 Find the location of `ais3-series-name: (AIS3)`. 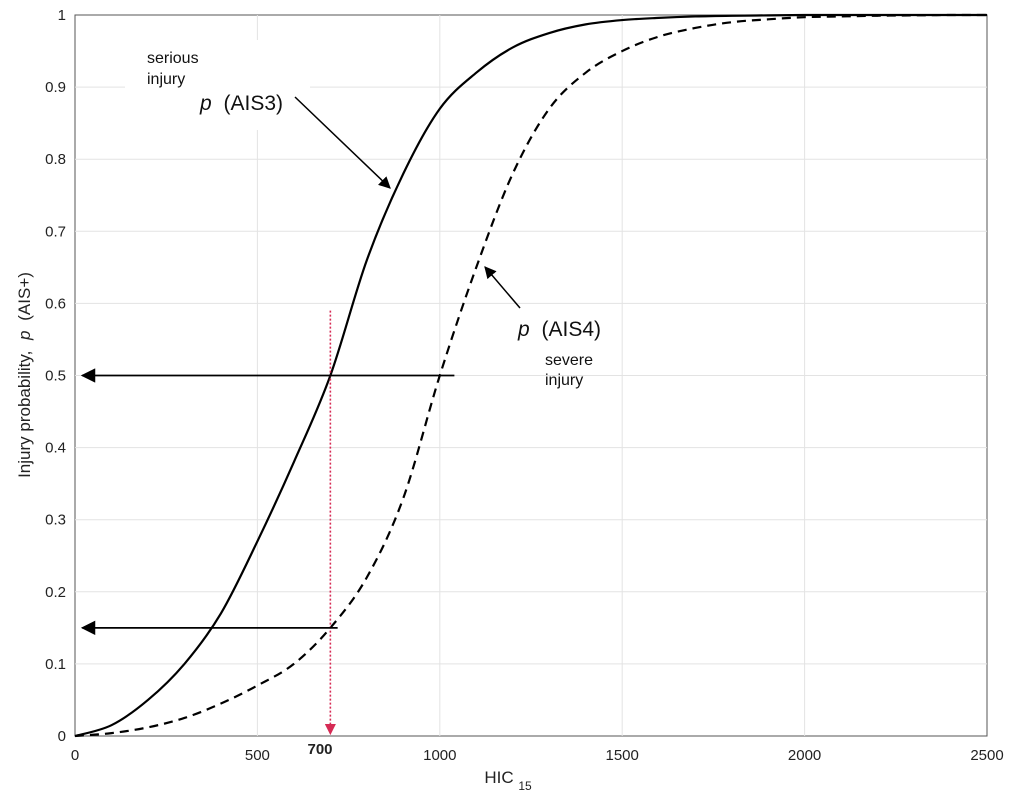

ais3-series-name: (AIS3) is located at coordinates (254, 103).